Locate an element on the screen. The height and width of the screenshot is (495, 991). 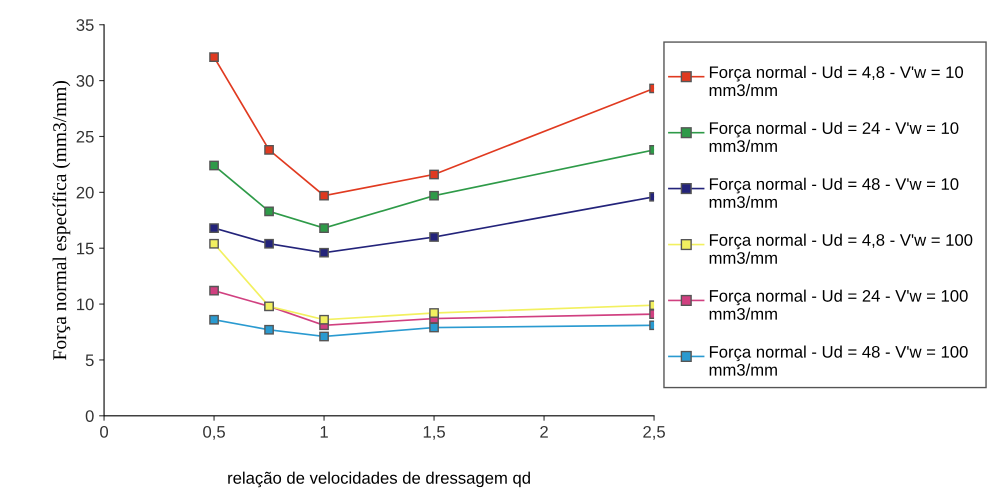
y-tick-label: 25 is located at coordinates (85, 136).